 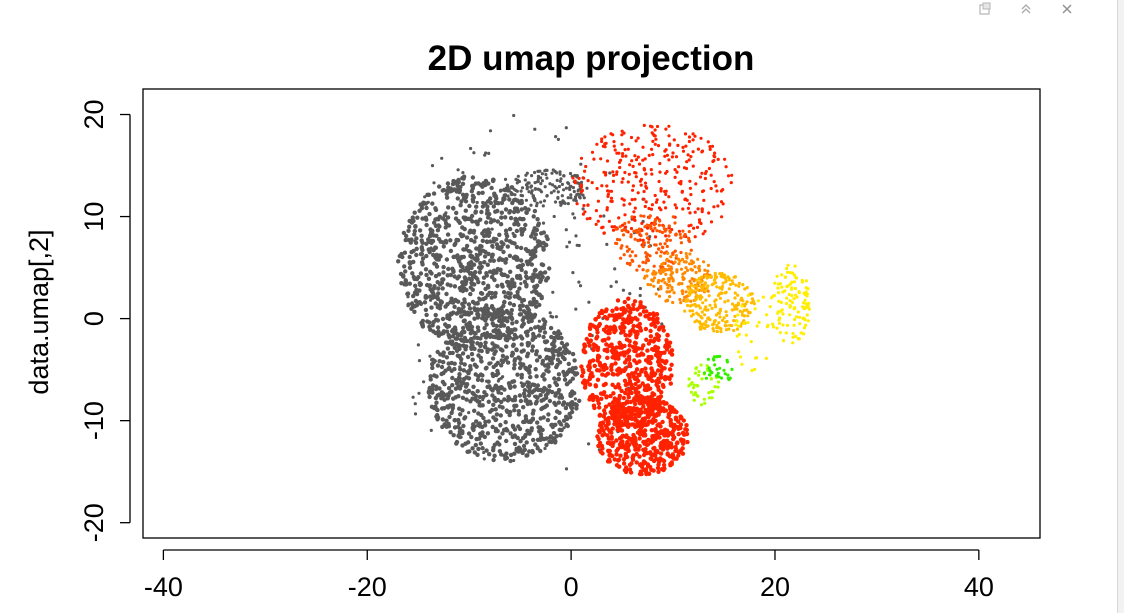 What do you see at coordinates (367, 587) in the screenshot?
I see `x-tick-label: -20` at bounding box center [367, 587].